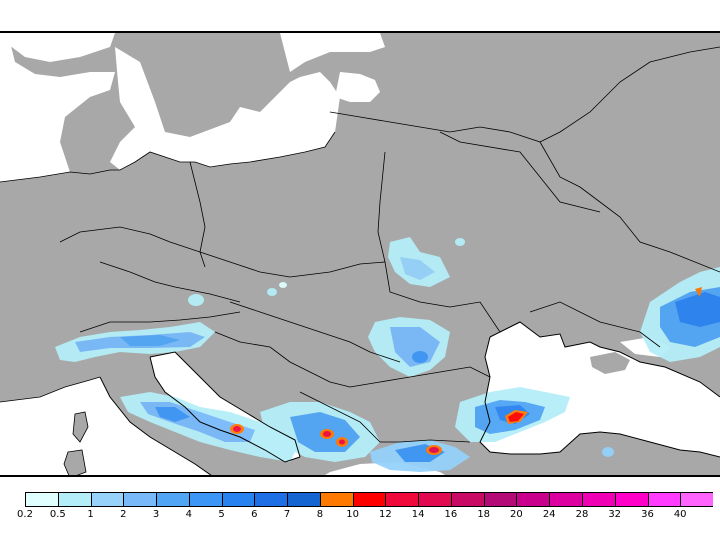  What do you see at coordinates (582, 514) in the screenshot?
I see `legend-label: 28` at bounding box center [582, 514].